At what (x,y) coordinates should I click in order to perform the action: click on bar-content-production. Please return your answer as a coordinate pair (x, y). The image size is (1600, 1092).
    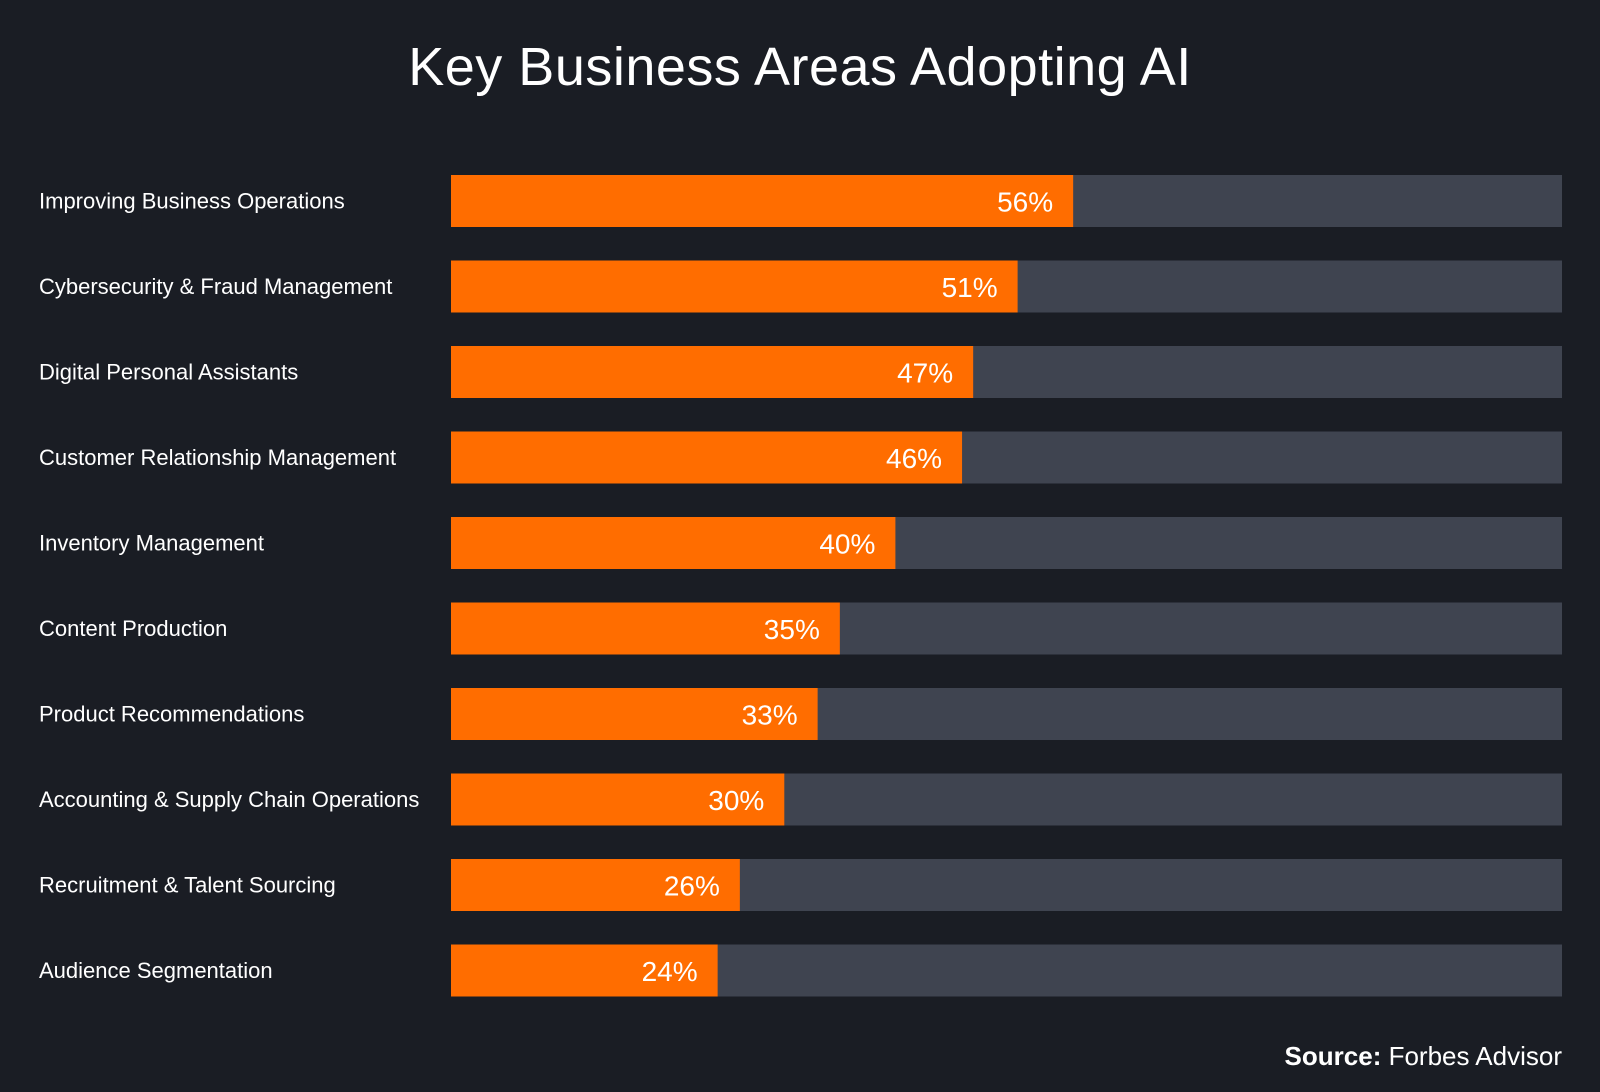
    Looking at the image, I should click on (645, 628).